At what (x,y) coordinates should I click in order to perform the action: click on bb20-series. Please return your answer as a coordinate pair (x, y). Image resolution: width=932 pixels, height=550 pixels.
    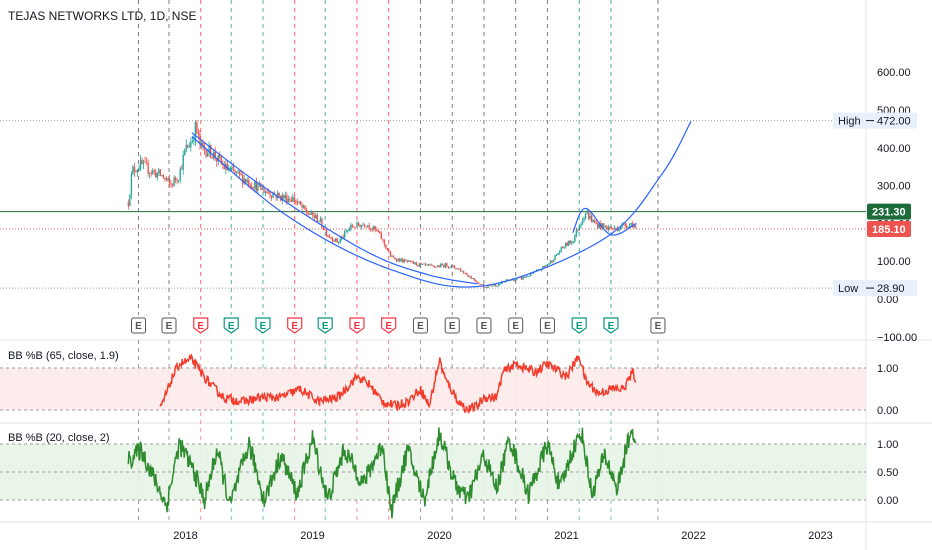
    Looking at the image, I should click on (382, 473).